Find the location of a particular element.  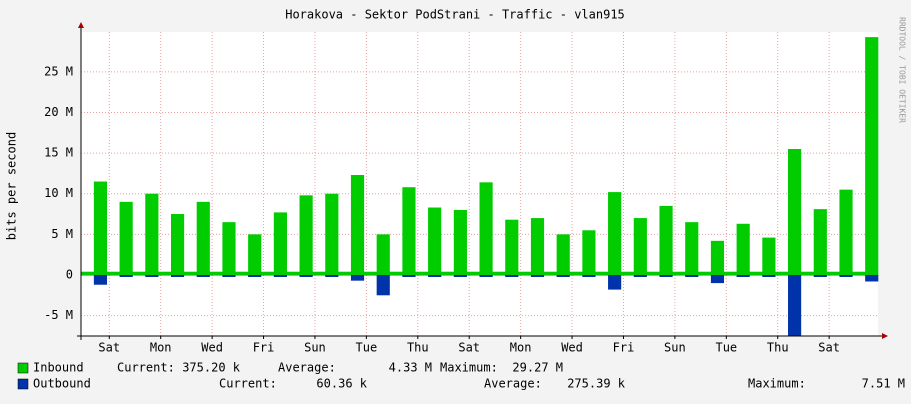

x-tick-label: Sun is located at coordinates (315, 348).